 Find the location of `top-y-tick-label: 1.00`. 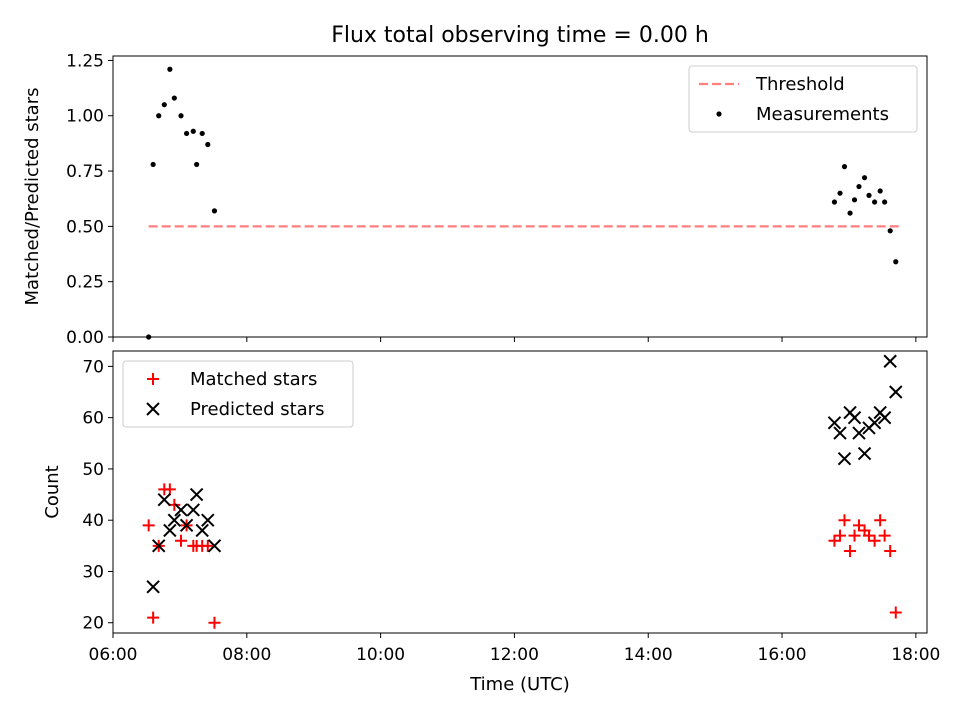

top-y-tick-label: 1.00 is located at coordinates (85, 117).